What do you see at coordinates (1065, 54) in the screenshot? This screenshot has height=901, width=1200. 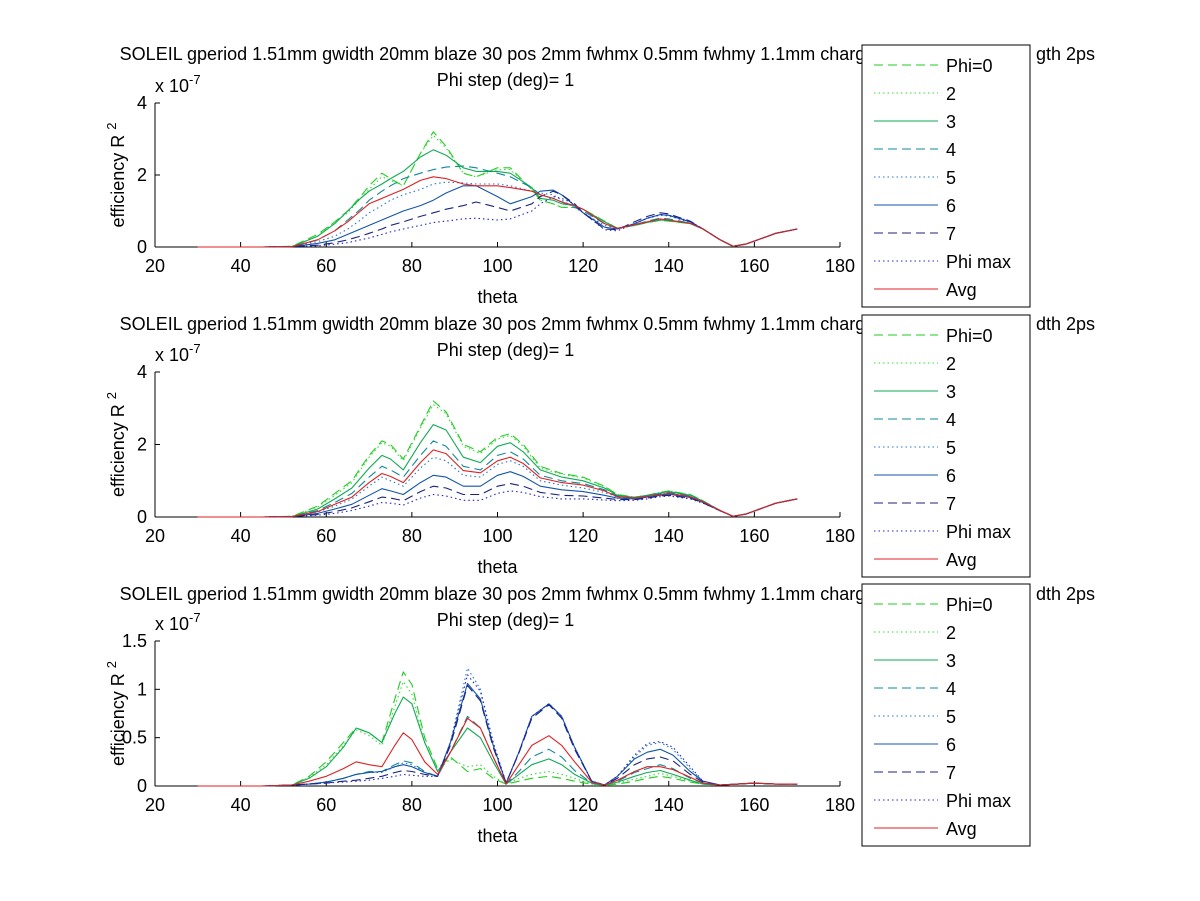 I see `chart-title-tail: gth 2ps` at bounding box center [1065, 54].